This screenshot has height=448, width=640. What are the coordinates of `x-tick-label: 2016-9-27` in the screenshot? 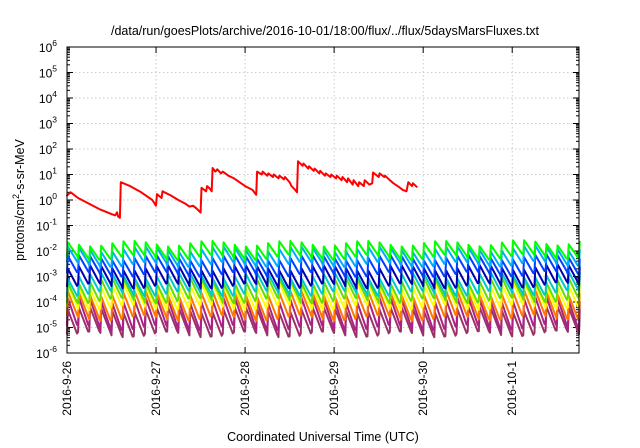 It's located at (156, 388).